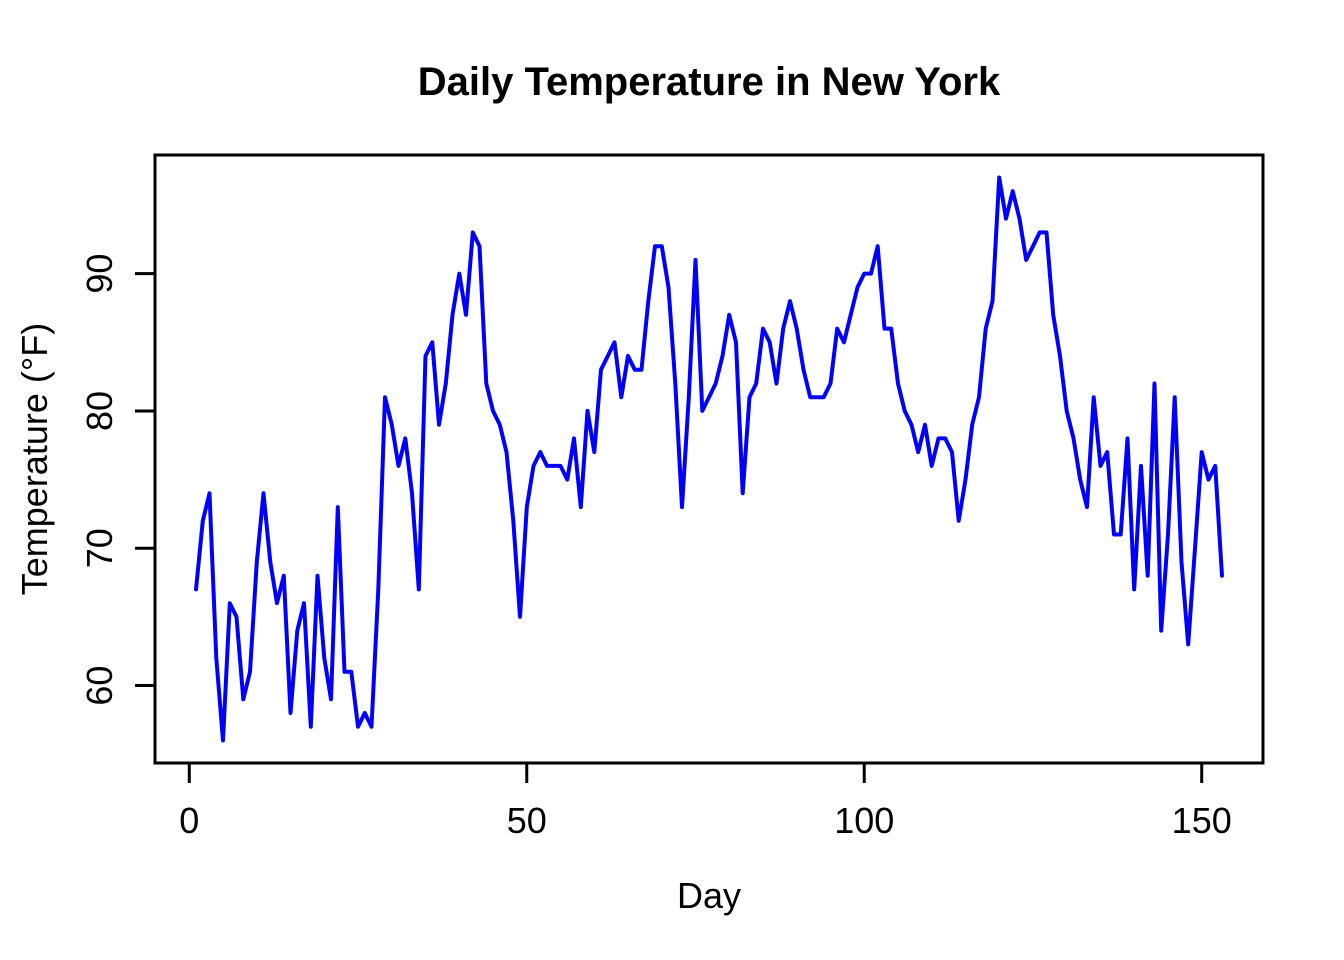 This screenshot has height=960, width=1344. Describe the element at coordinates (705, 802) in the screenshot. I see `x-axis: 0 50 100 150` at that location.